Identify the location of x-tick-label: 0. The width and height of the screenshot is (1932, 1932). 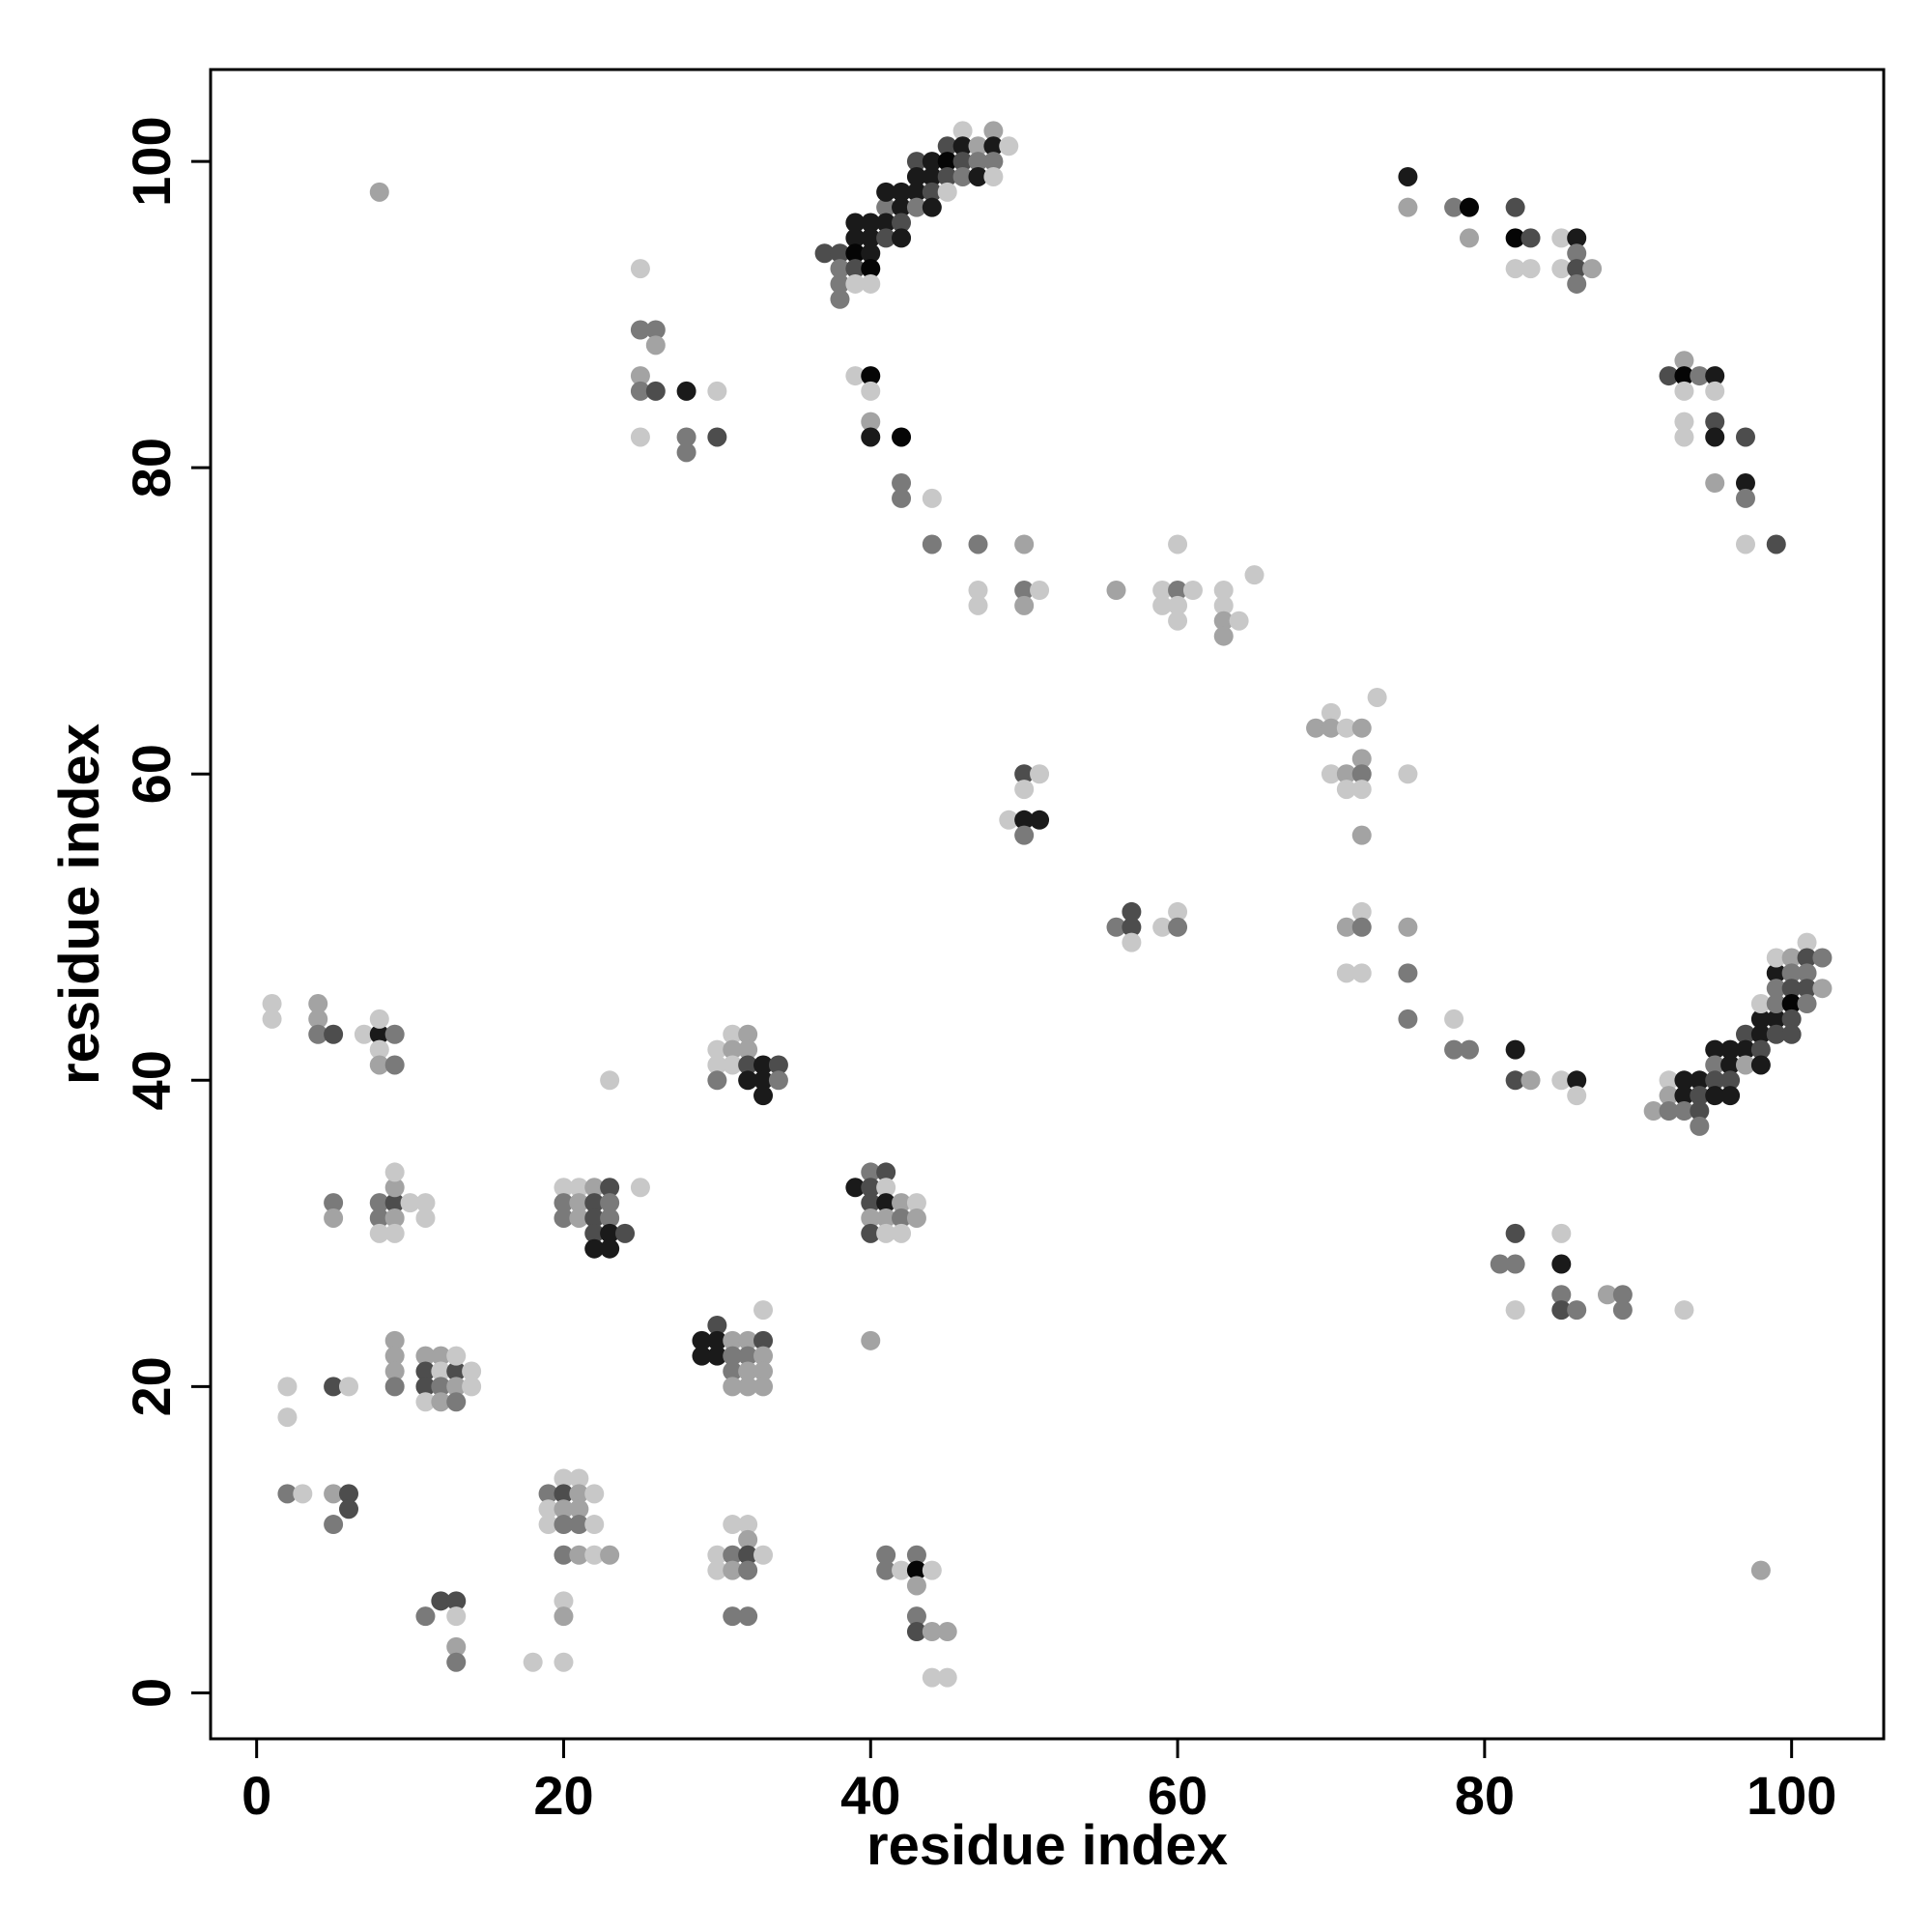
(256, 1795).